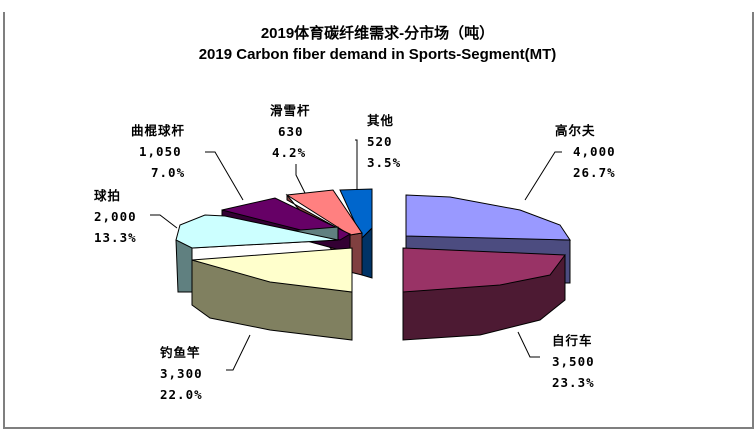  Describe the element at coordinates (158, 151) in the screenshot. I see `label-hockey: 曲棍球杆 1,050 7.0%` at that location.